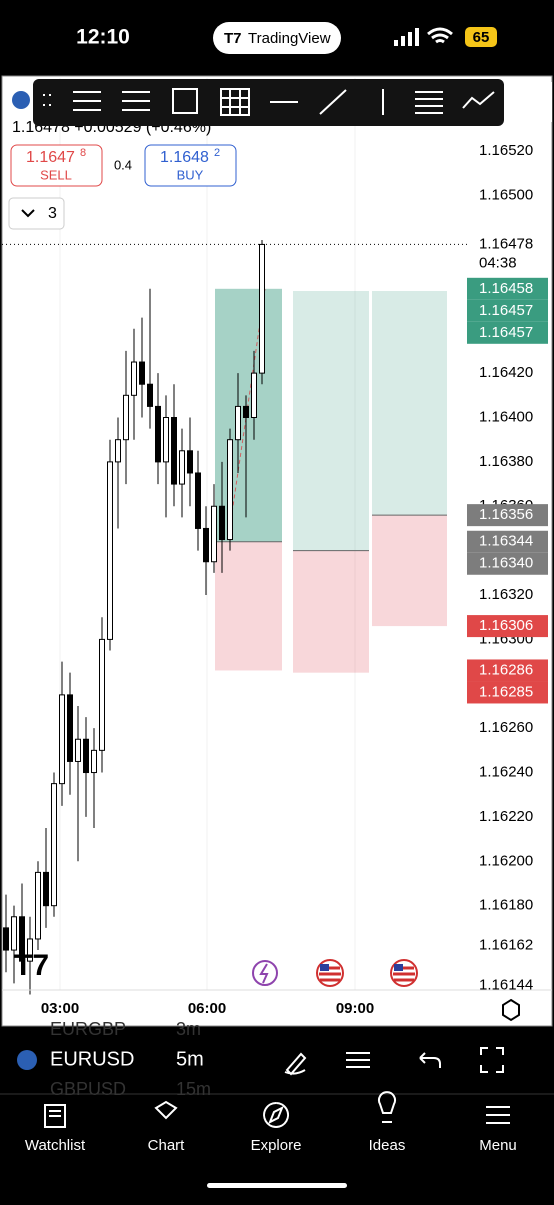  Describe the element at coordinates (60, 1008) in the screenshot. I see `x-tick-label: 03:00` at that location.